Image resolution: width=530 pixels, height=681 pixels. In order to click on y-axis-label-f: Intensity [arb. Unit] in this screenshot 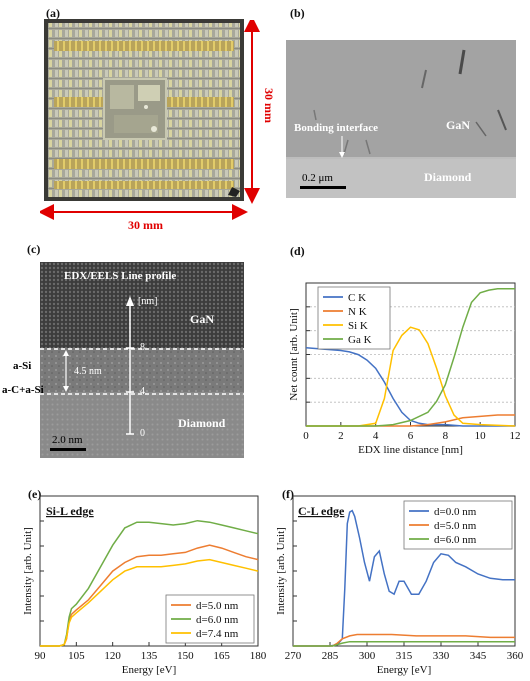, I will do `click(281, 571)`.